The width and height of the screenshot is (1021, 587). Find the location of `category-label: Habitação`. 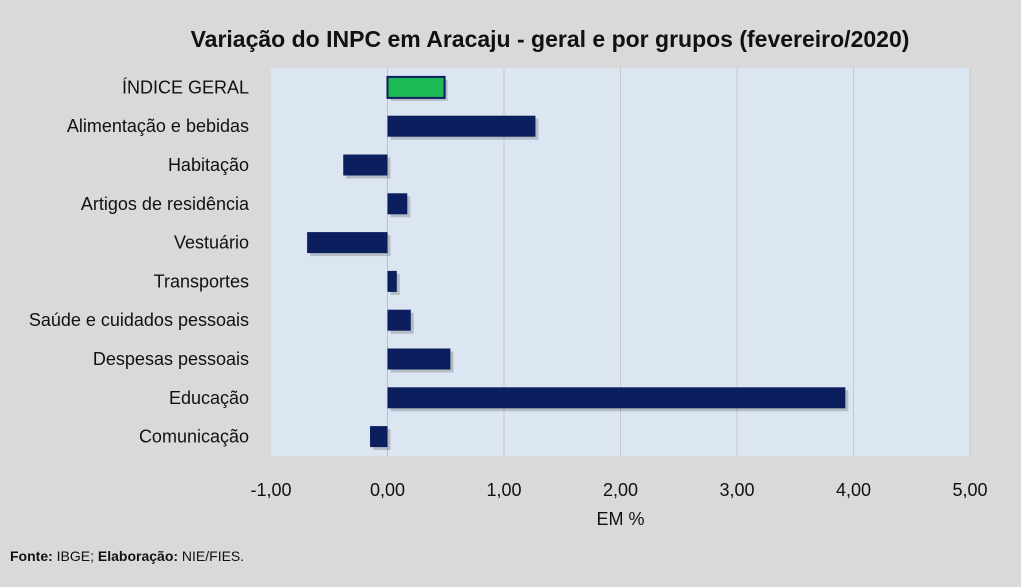

category-label: Habitação is located at coordinates (208, 165).